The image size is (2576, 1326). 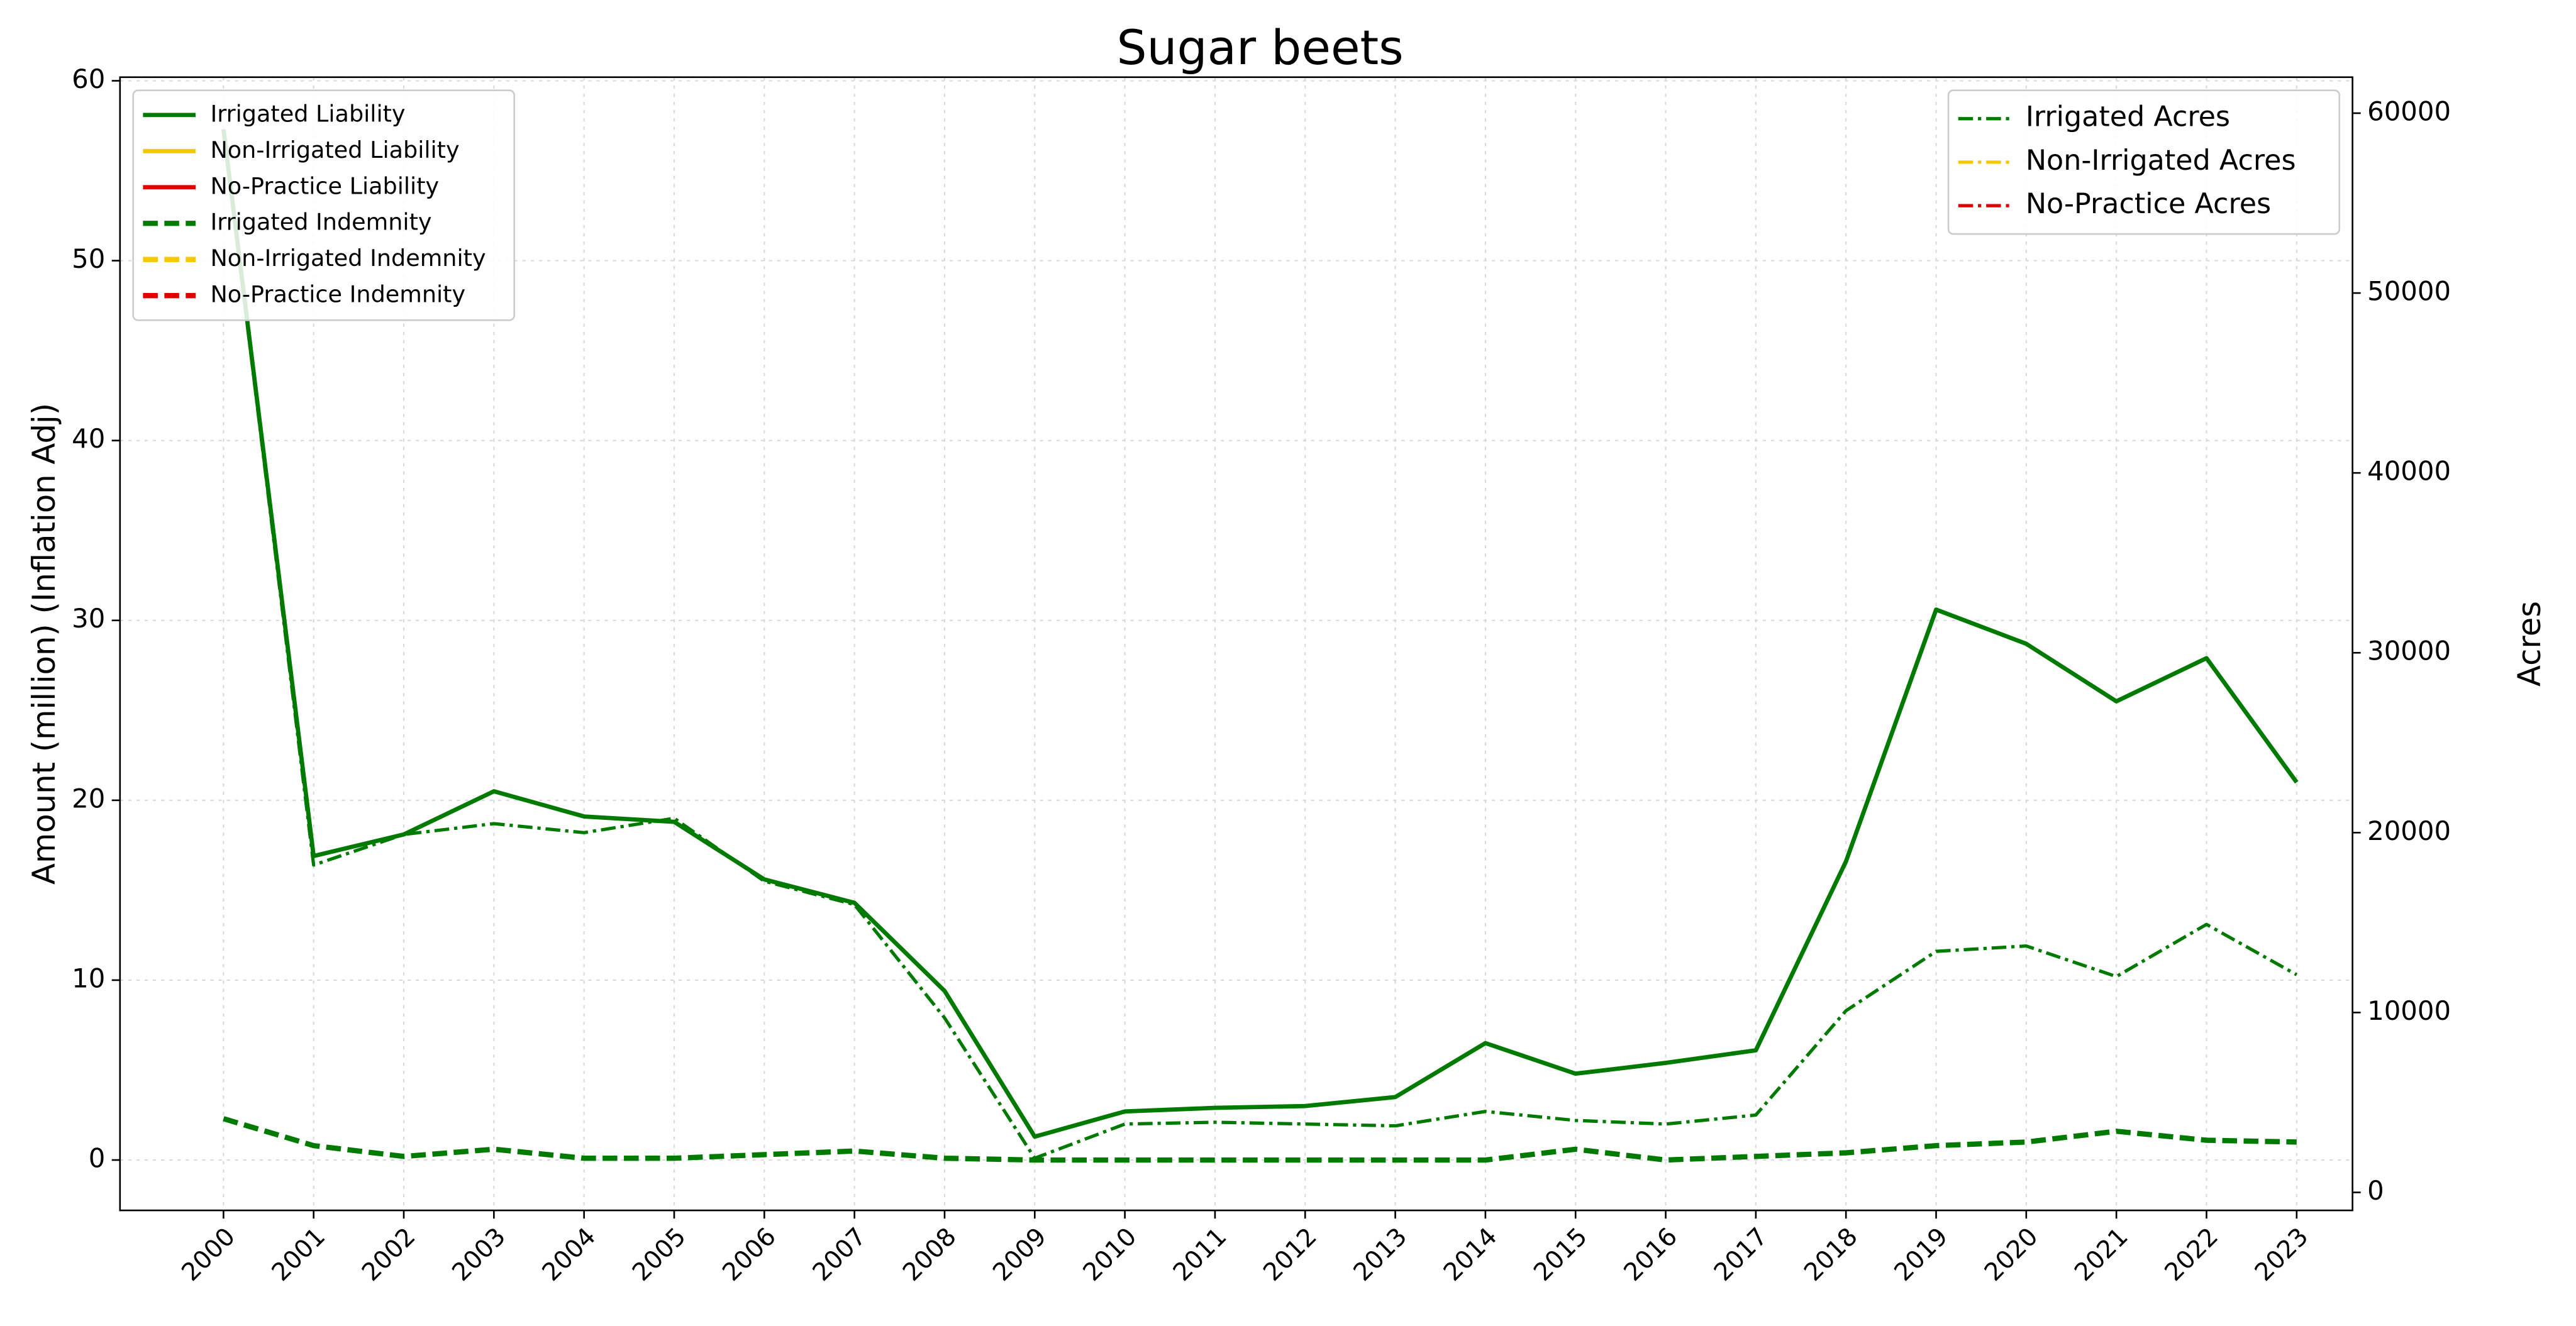 I want to click on legend-label: Irrigated Liability, so click(x=307, y=113).